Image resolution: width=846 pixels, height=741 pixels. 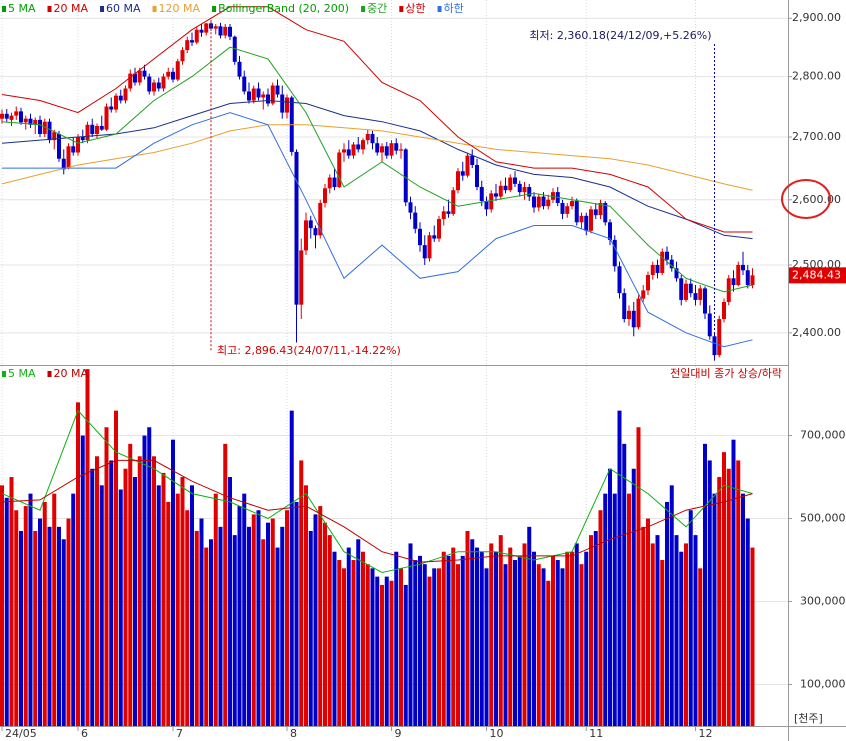 What do you see at coordinates (21, 733) in the screenshot?
I see `x-tick-label: 24/05` at bounding box center [21, 733].